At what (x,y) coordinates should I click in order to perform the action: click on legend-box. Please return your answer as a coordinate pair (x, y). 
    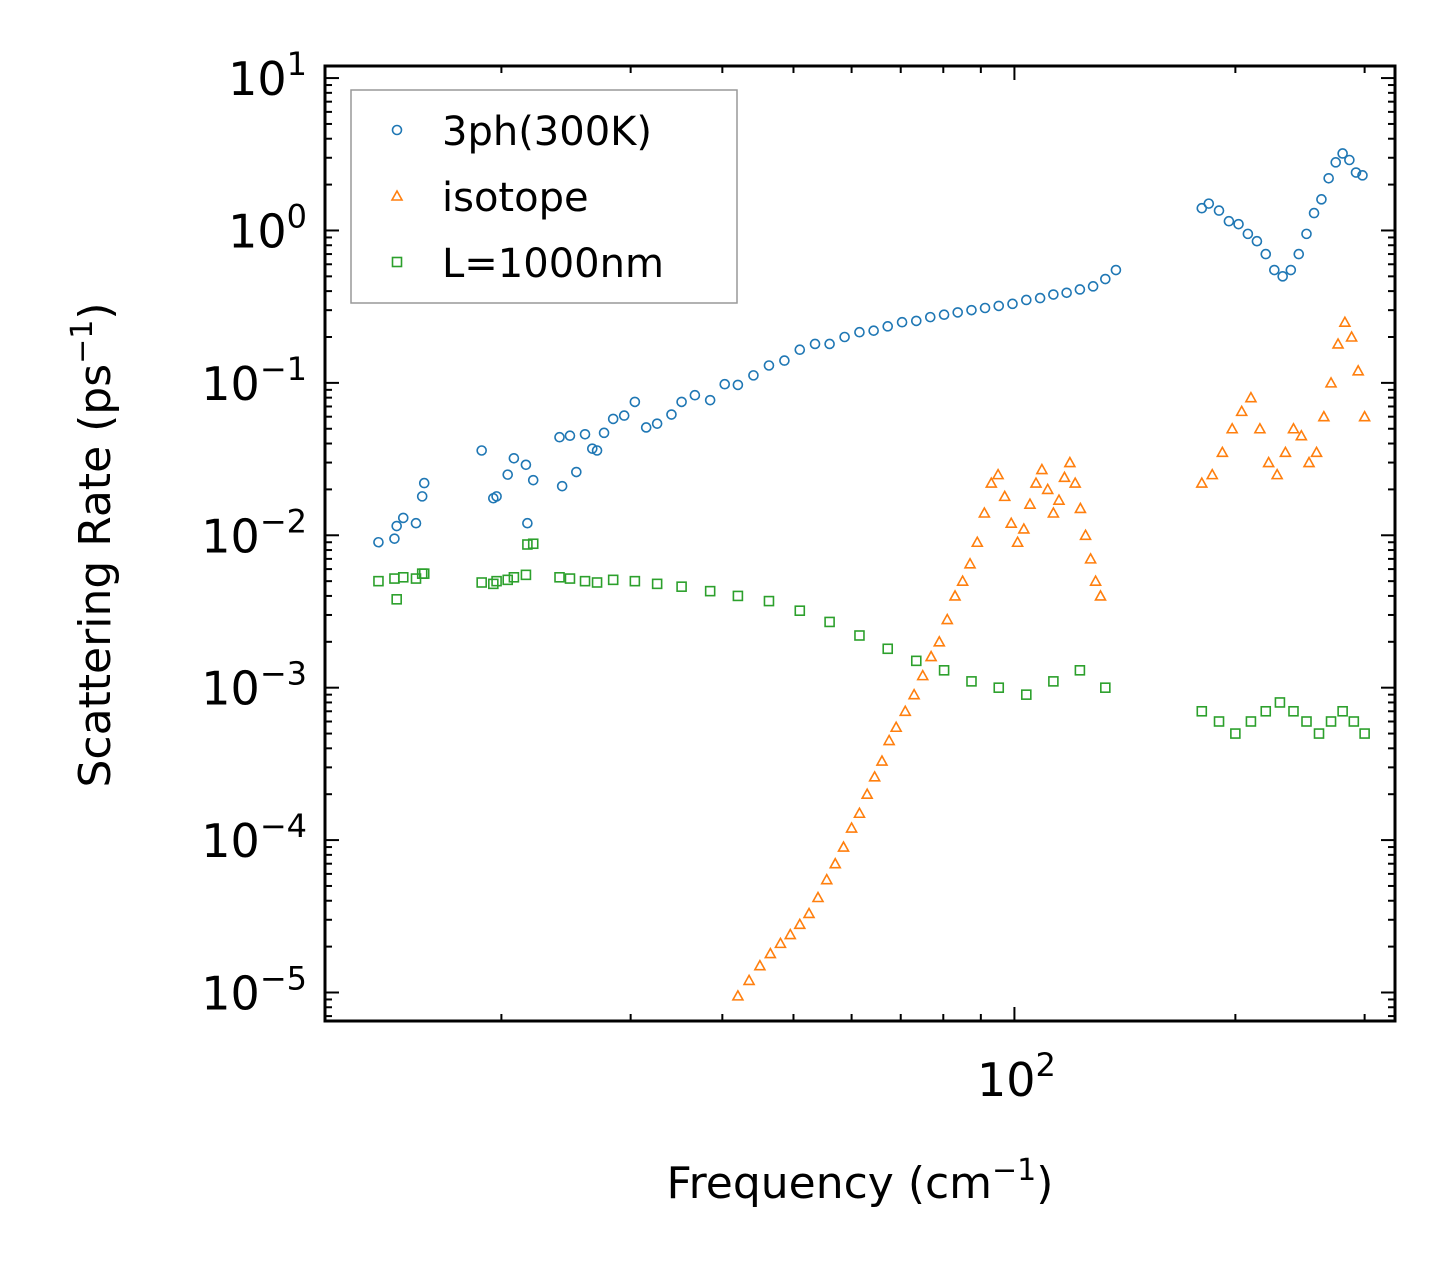
    Looking at the image, I should click on (544, 196).